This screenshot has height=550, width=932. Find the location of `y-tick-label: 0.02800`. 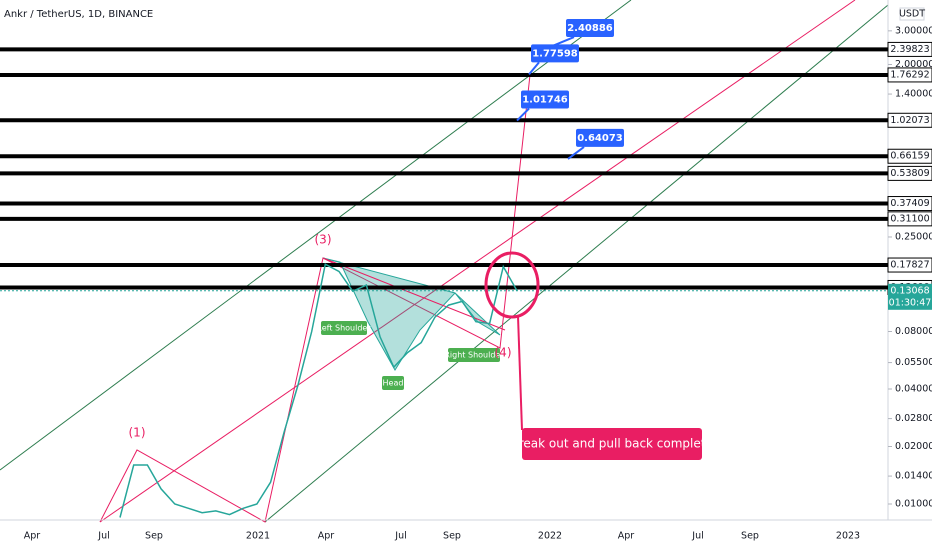

y-tick-label: 0.02800 is located at coordinates (913, 418).